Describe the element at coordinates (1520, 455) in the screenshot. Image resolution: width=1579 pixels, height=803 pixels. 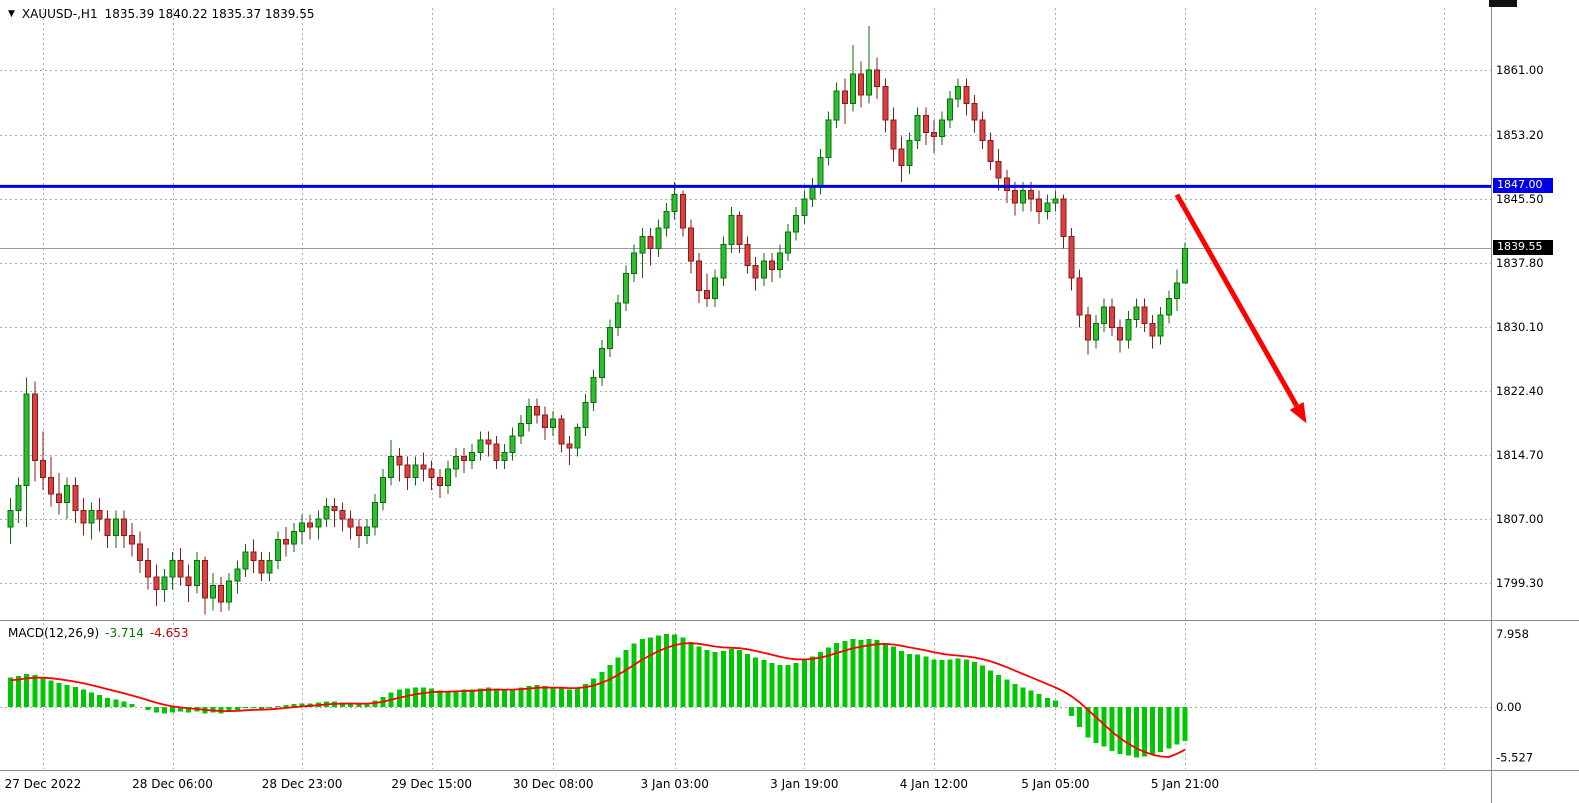
I see `price-axis-tick: 1814.70` at that location.